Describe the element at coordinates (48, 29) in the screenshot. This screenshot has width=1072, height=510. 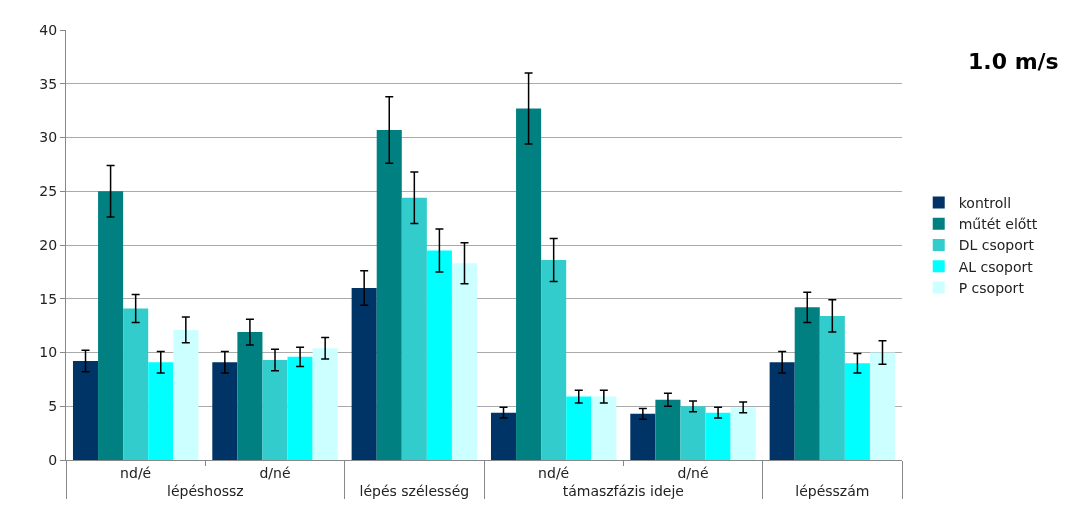
I see `y-tick-label: 40` at that location.